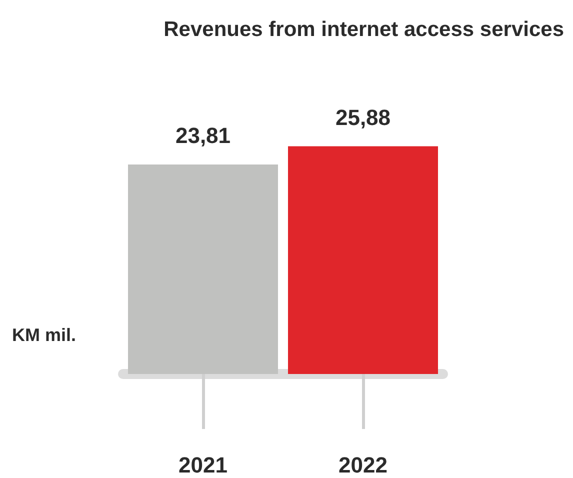 This screenshot has height=478, width=573. I want to click on chart-title: Revenues from internet access services, so click(364, 29).